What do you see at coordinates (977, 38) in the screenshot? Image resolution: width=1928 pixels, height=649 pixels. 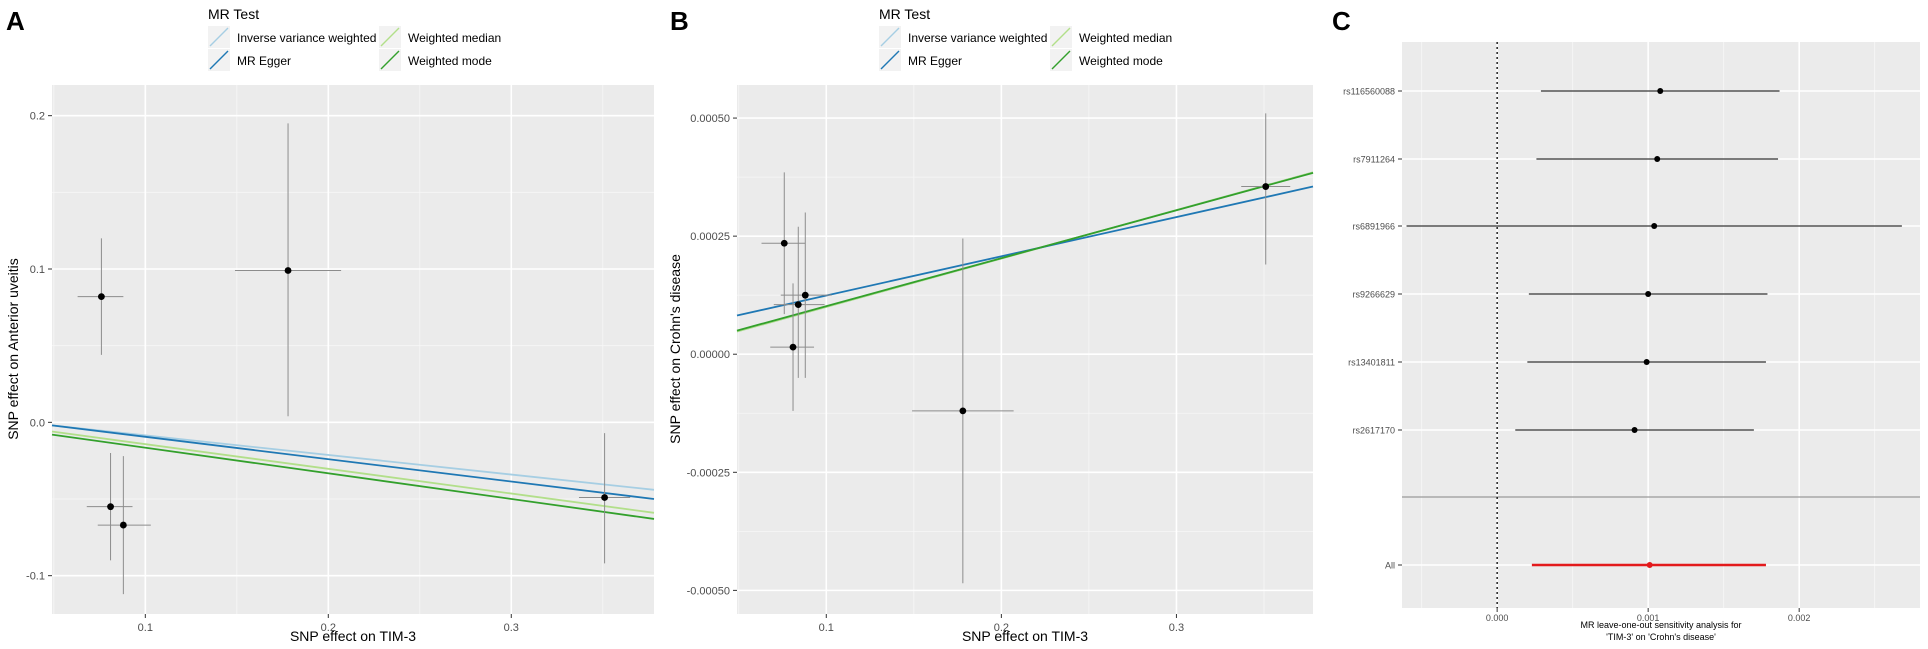 I see `legend-b-label-ivw: Inverse variance weighted` at bounding box center [977, 38].